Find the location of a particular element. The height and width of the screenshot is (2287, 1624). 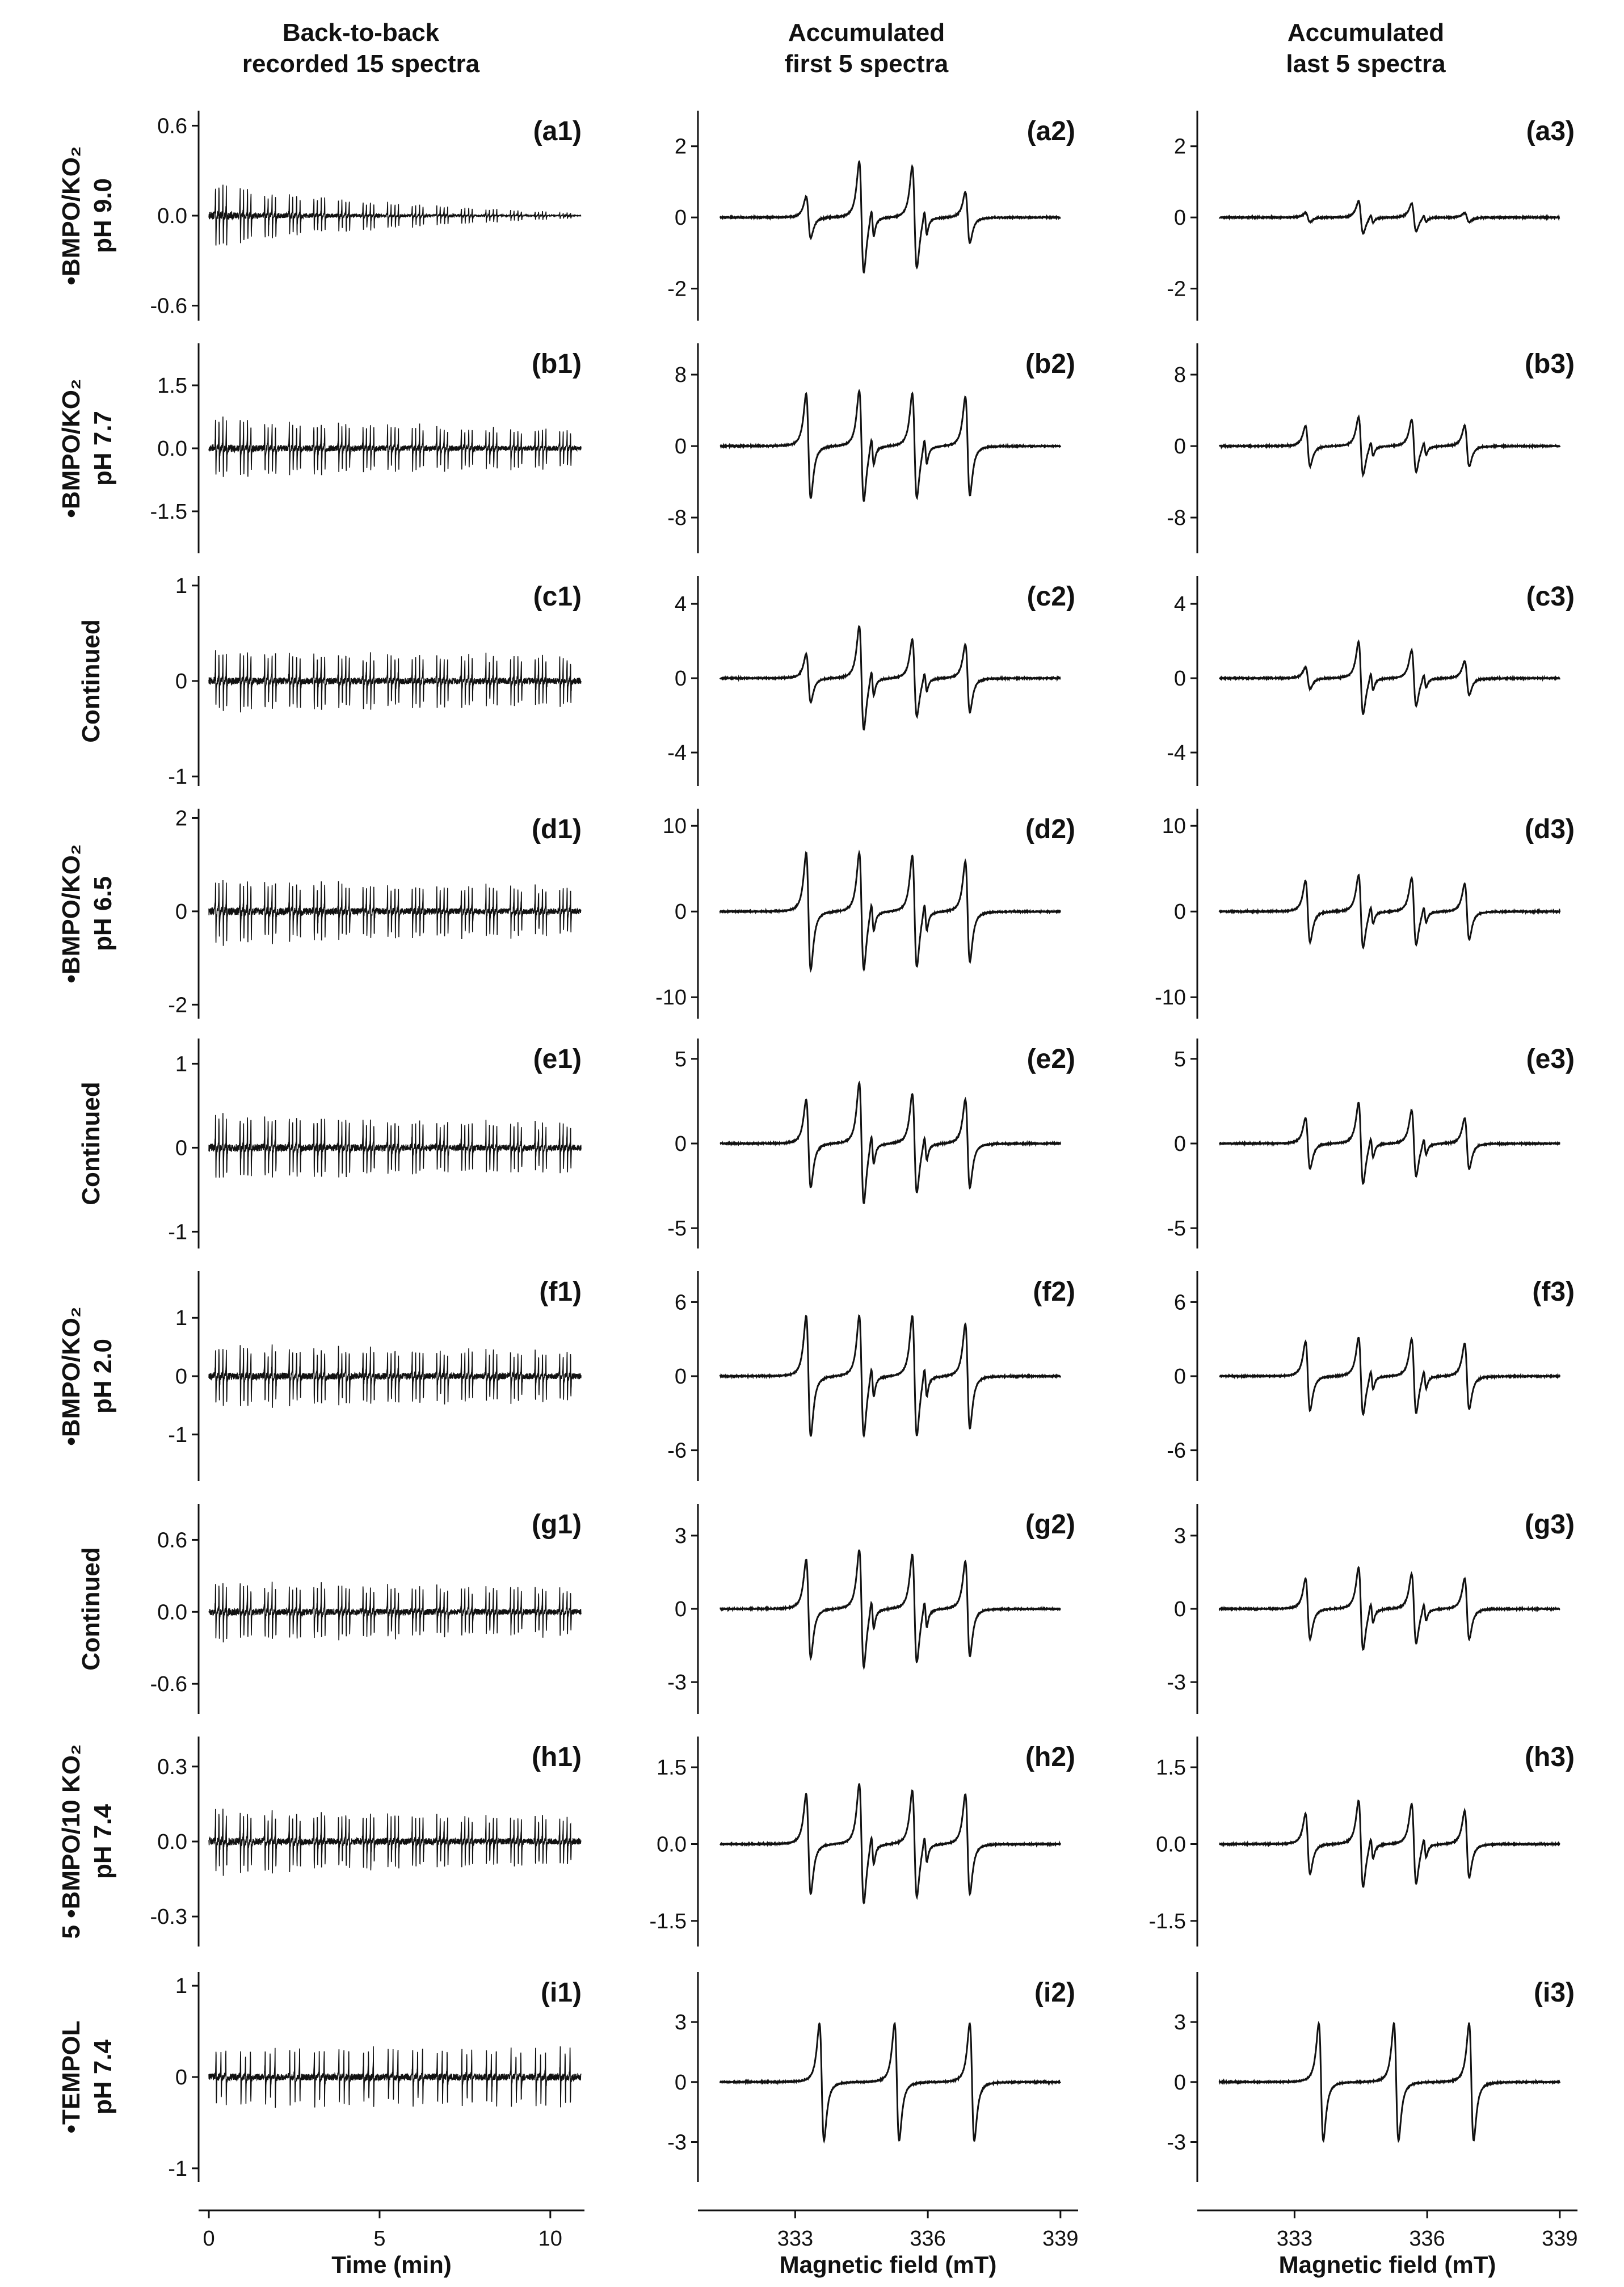

panel-f1: 1 0 -1 (f1) is located at coordinates (375, 1376).